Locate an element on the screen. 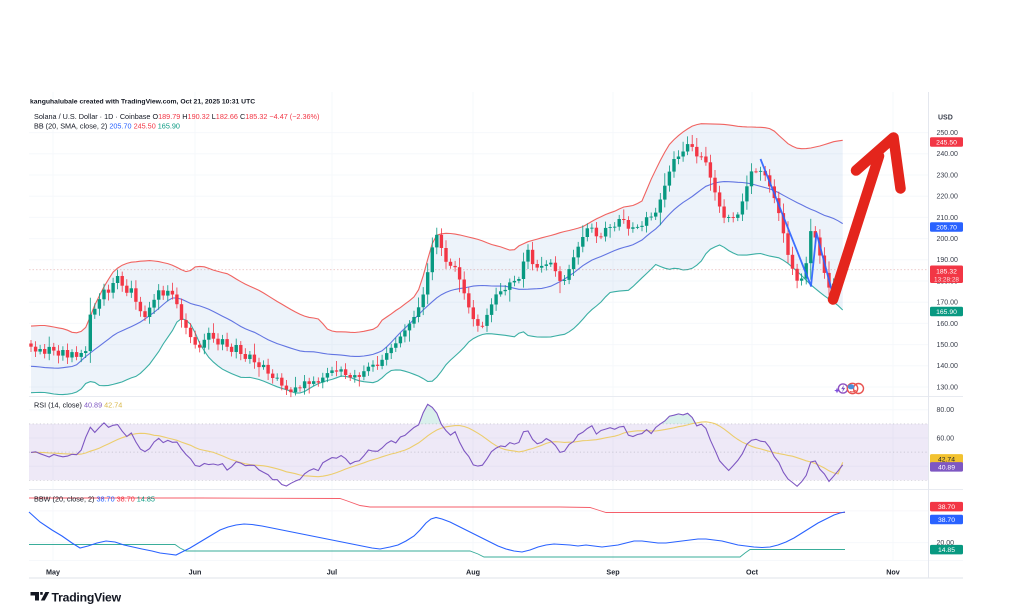 The width and height of the screenshot is (1024, 614). svg-text: 150.00 is located at coordinates (948, 345).